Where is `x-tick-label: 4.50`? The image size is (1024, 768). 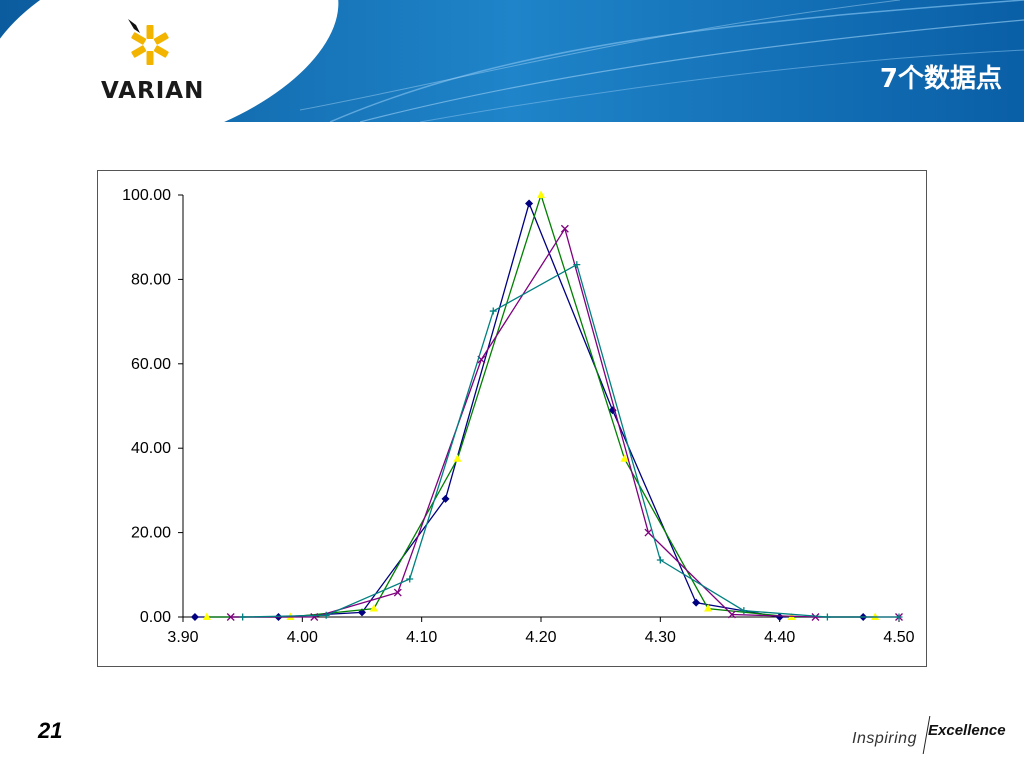
x-tick-label: 4.50 is located at coordinates (898, 637).